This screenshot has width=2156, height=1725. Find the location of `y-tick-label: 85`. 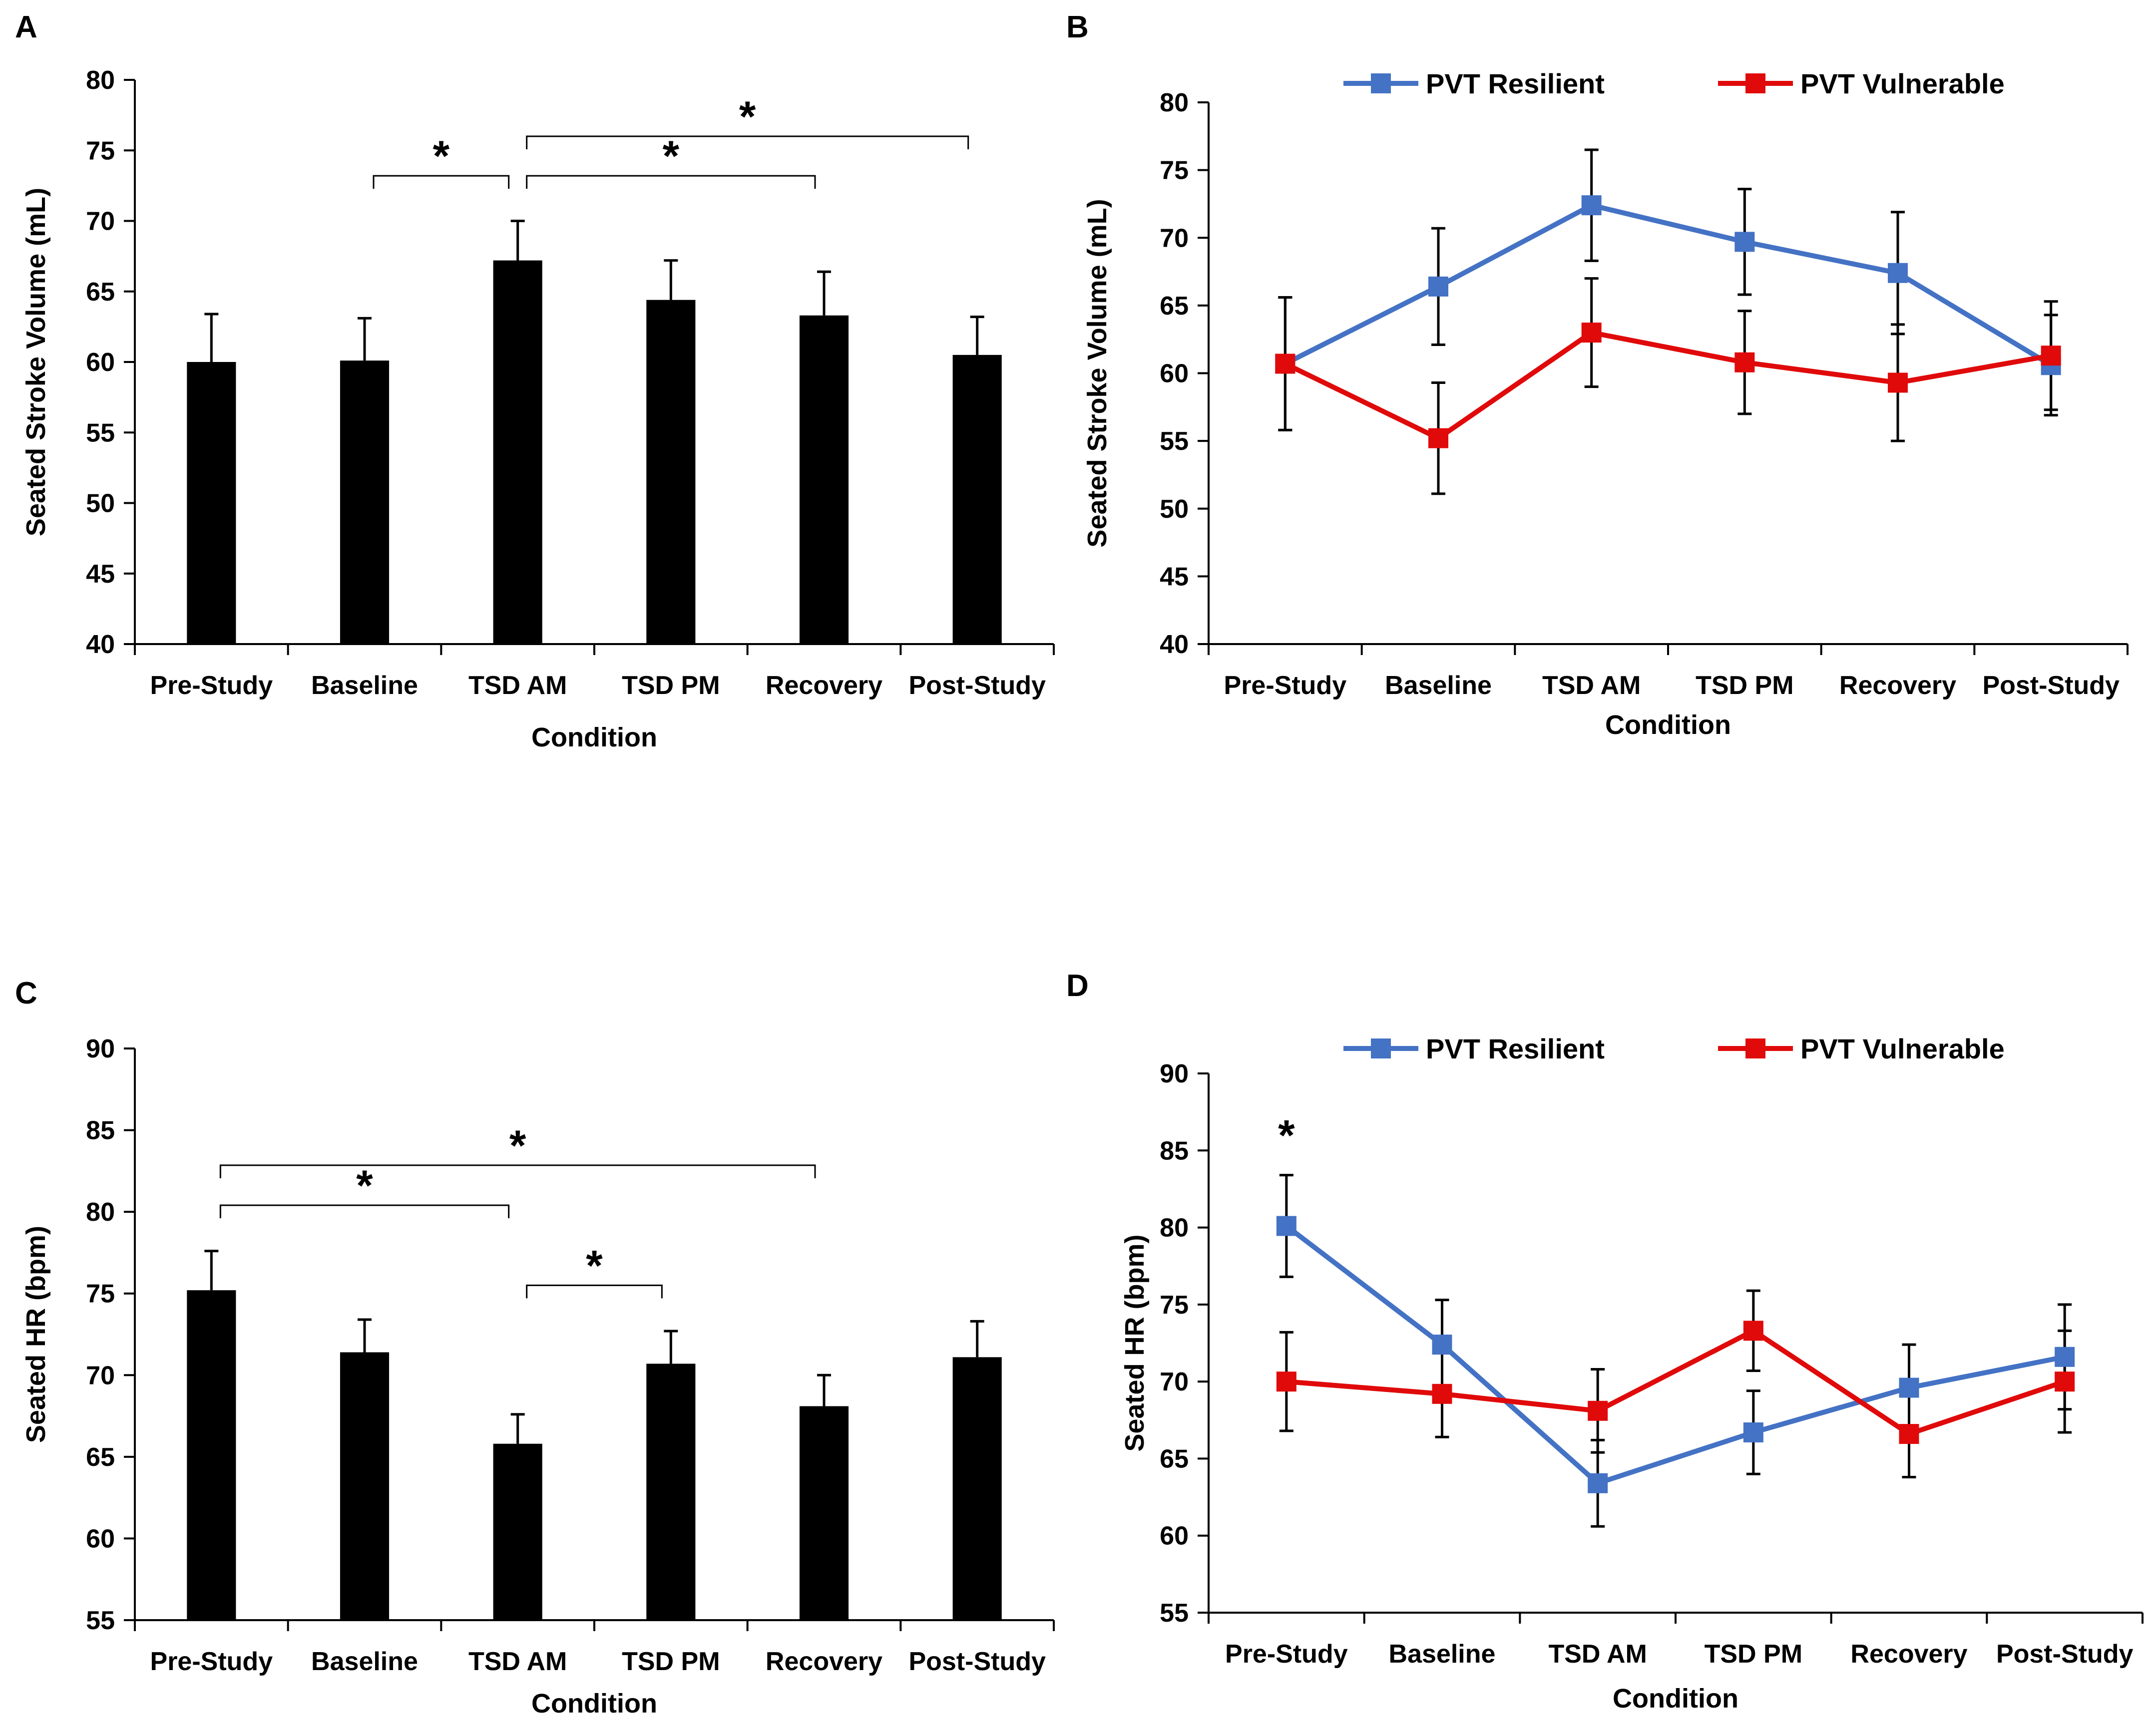

y-tick-label: 85 is located at coordinates (100, 1130).